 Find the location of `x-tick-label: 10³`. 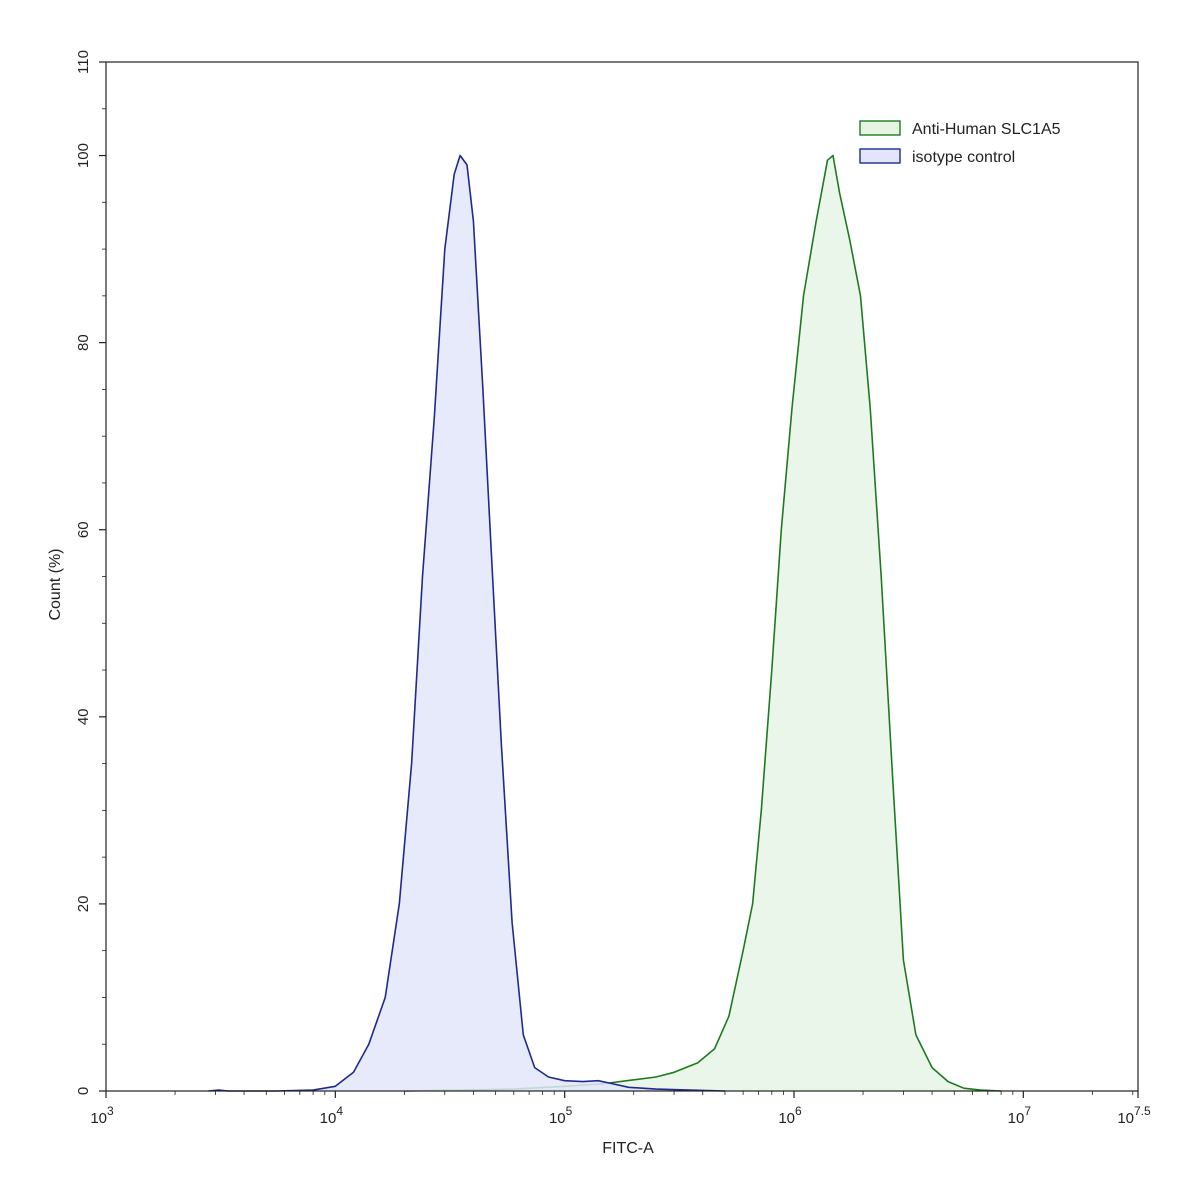

x-tick-label: 10³ is located at coordinates (102, 1115).